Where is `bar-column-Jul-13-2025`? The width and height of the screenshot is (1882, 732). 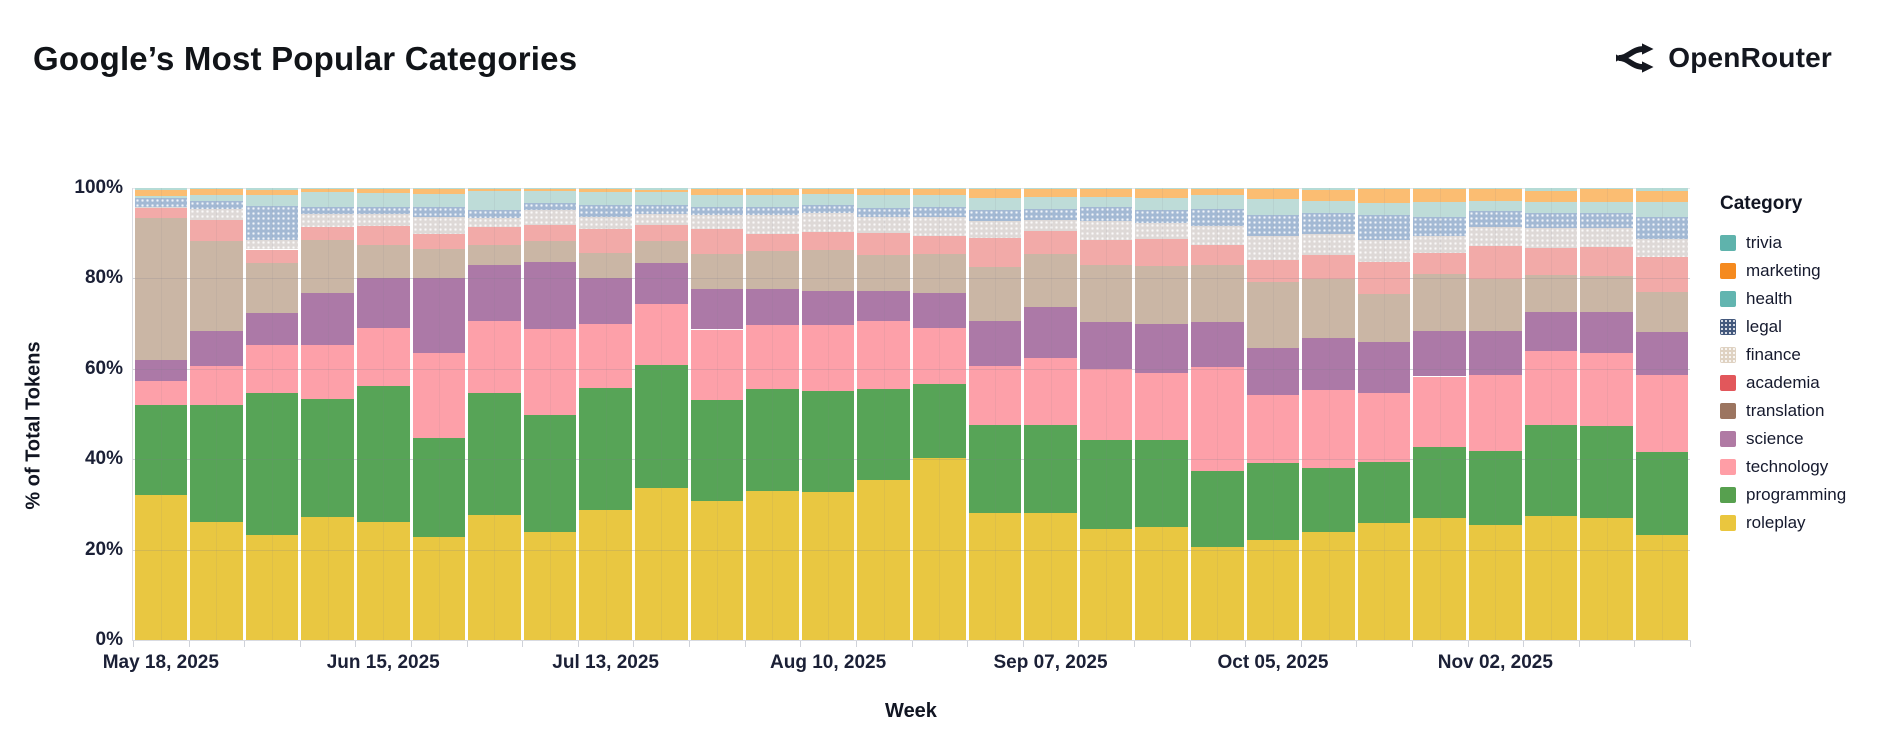
bar-column-Jul-13-2025 is located at coordinates (605, 414).